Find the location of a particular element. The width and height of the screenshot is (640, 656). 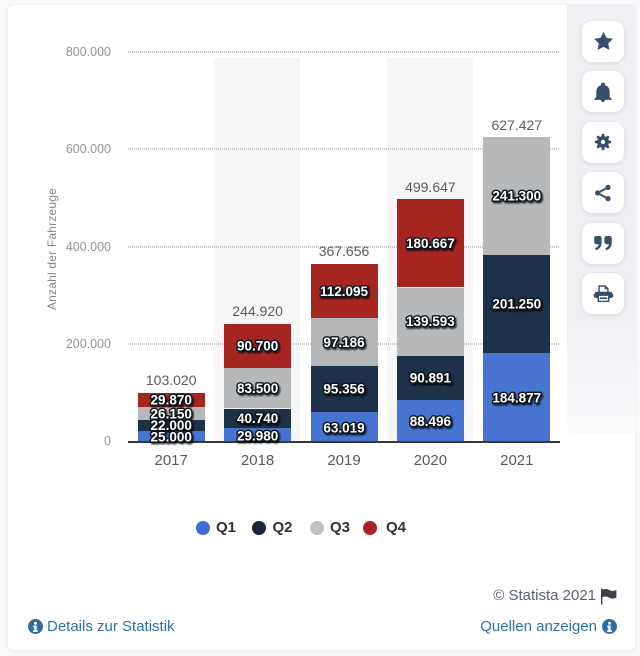

svg-text: 29.980 is located at coordinates (257, 435).